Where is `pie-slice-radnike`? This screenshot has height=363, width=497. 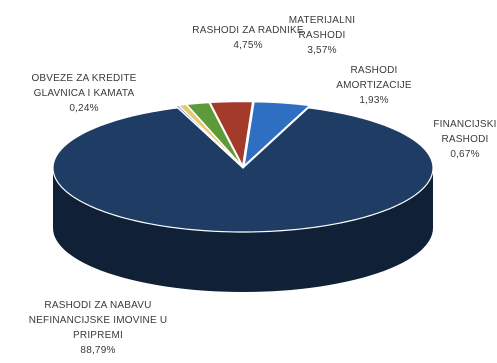 pie-slice-radnike is located at coordinates (277, 134).